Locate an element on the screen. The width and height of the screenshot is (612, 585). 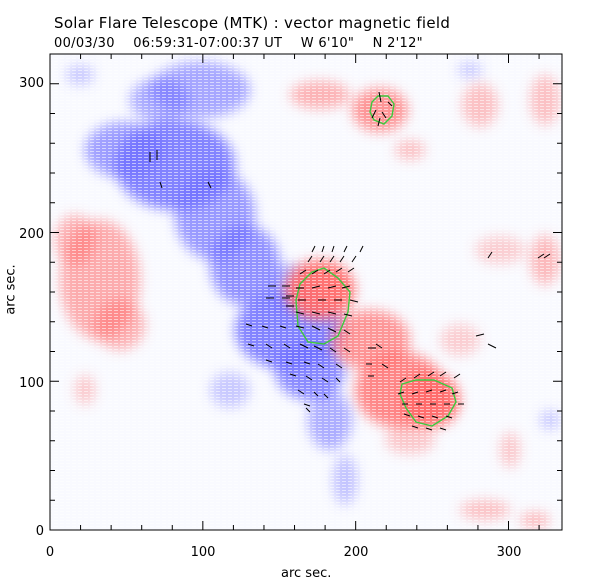
y-tick-label-0: 0 is located at coordinates (40, 531).